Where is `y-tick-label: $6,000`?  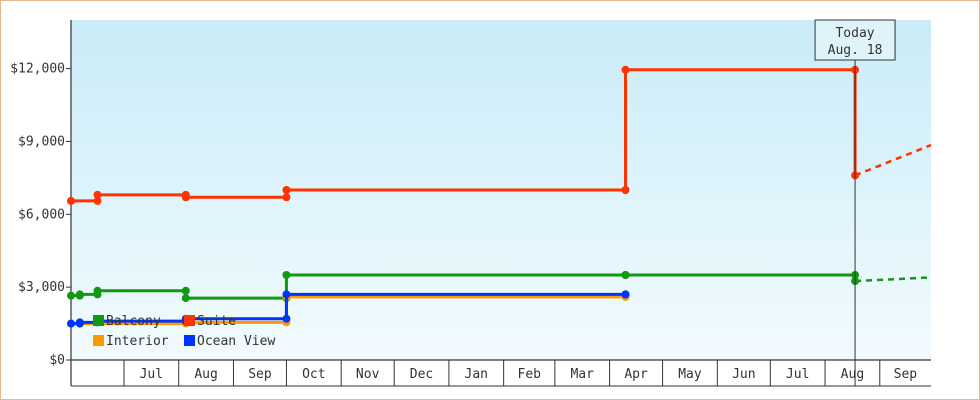
y-tick-label: $6,000 is located at coordinates (41, 214).